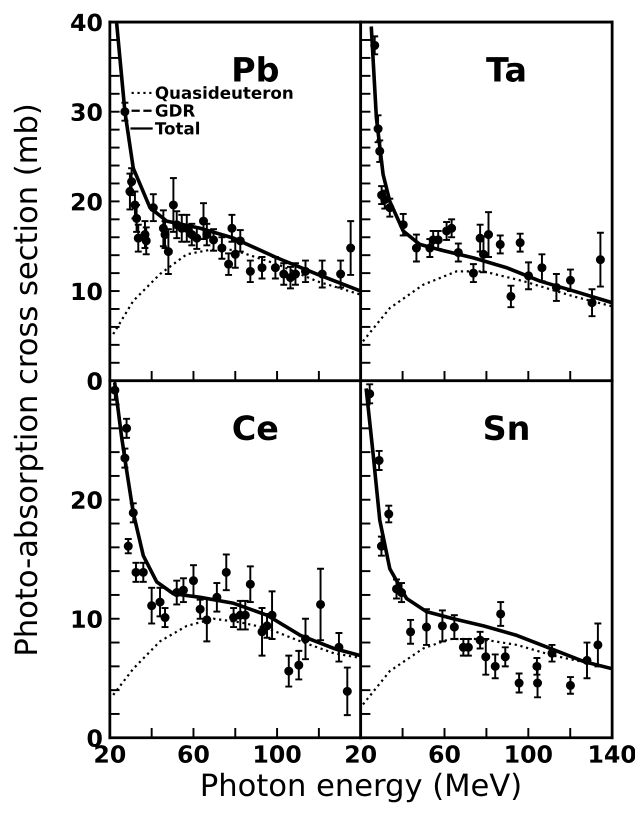 This screenshot has width=635, height=817. Describe the element at coordinates (506, 427) in the screenshot. I see `text: Sn` at that location.